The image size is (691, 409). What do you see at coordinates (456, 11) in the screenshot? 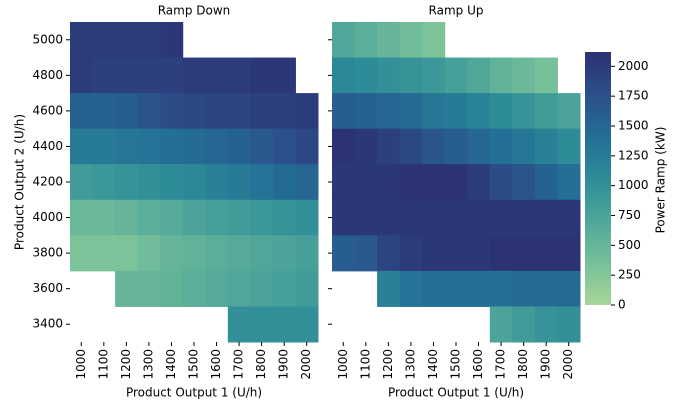
I see `panel-title: Ramp Up` at bounding box center [456, 11].